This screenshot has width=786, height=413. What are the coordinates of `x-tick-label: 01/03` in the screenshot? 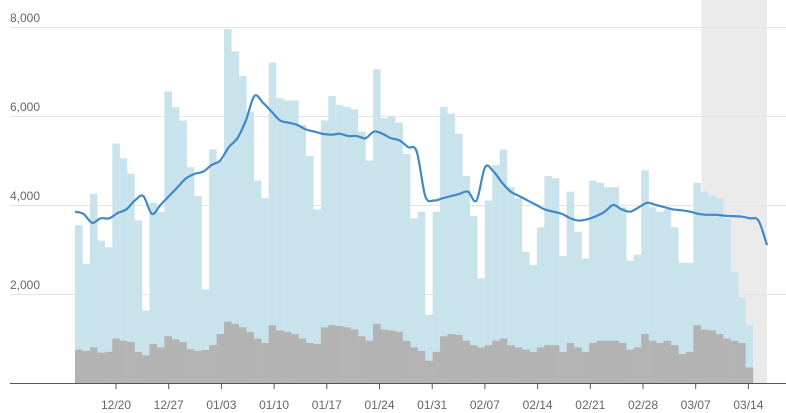 It's located at (221, 405).